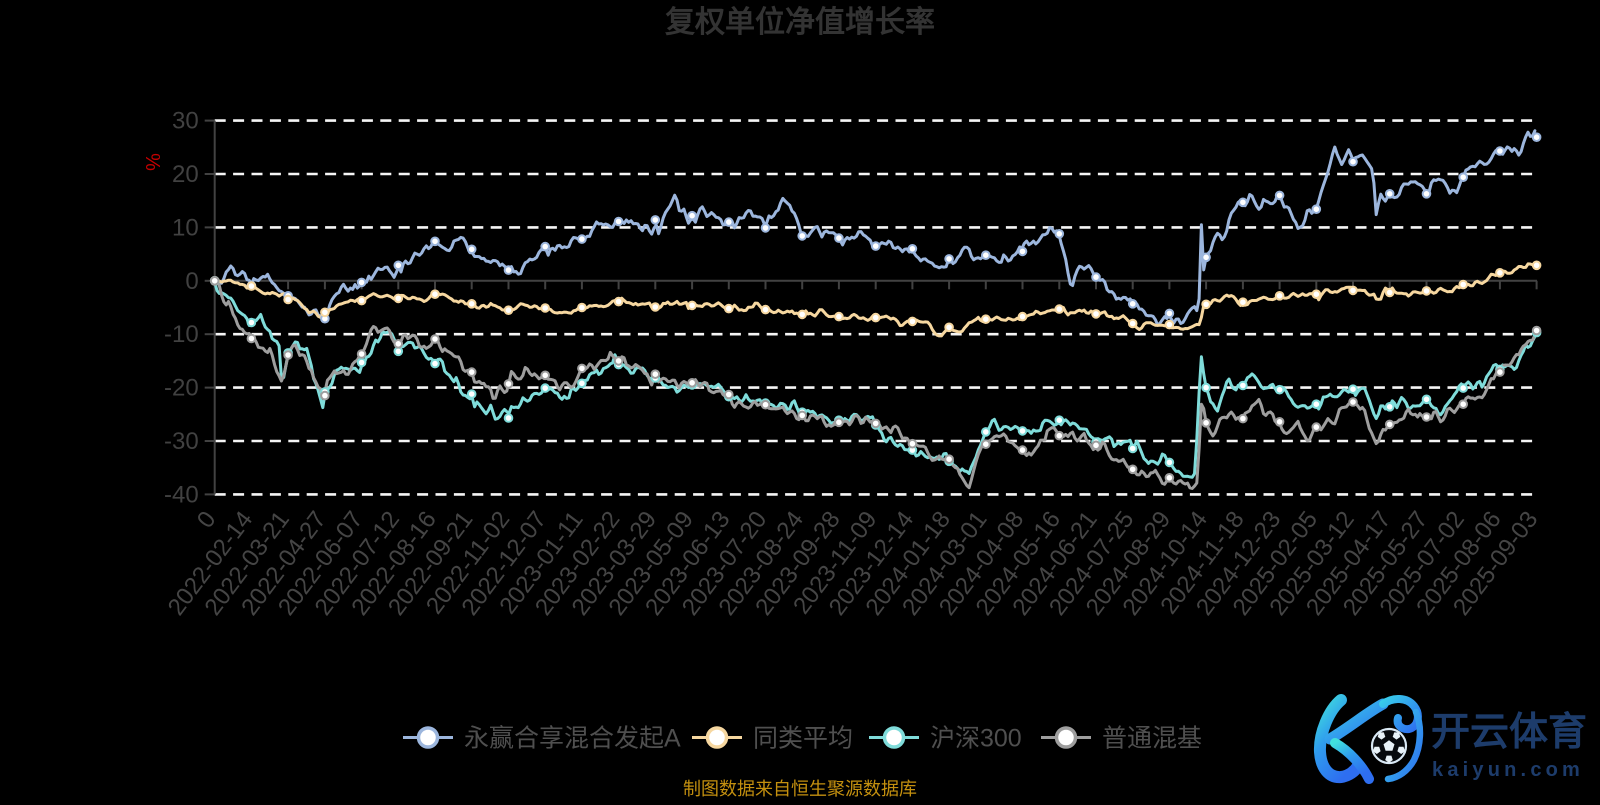  What do you see at coordinates (572, 739) in the screenshot?
I see `svg-text: 永赢合享混合发起A` at bounding box center [572, 739].